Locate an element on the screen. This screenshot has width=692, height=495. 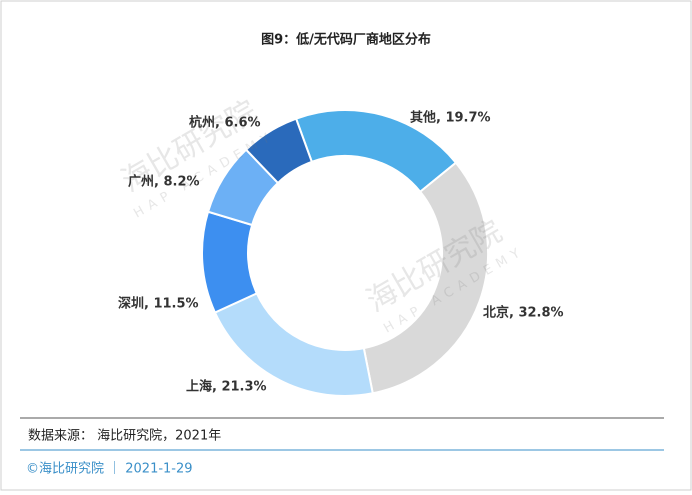
data-label: 广州, 8.2% is located at coordinates (164, 182).